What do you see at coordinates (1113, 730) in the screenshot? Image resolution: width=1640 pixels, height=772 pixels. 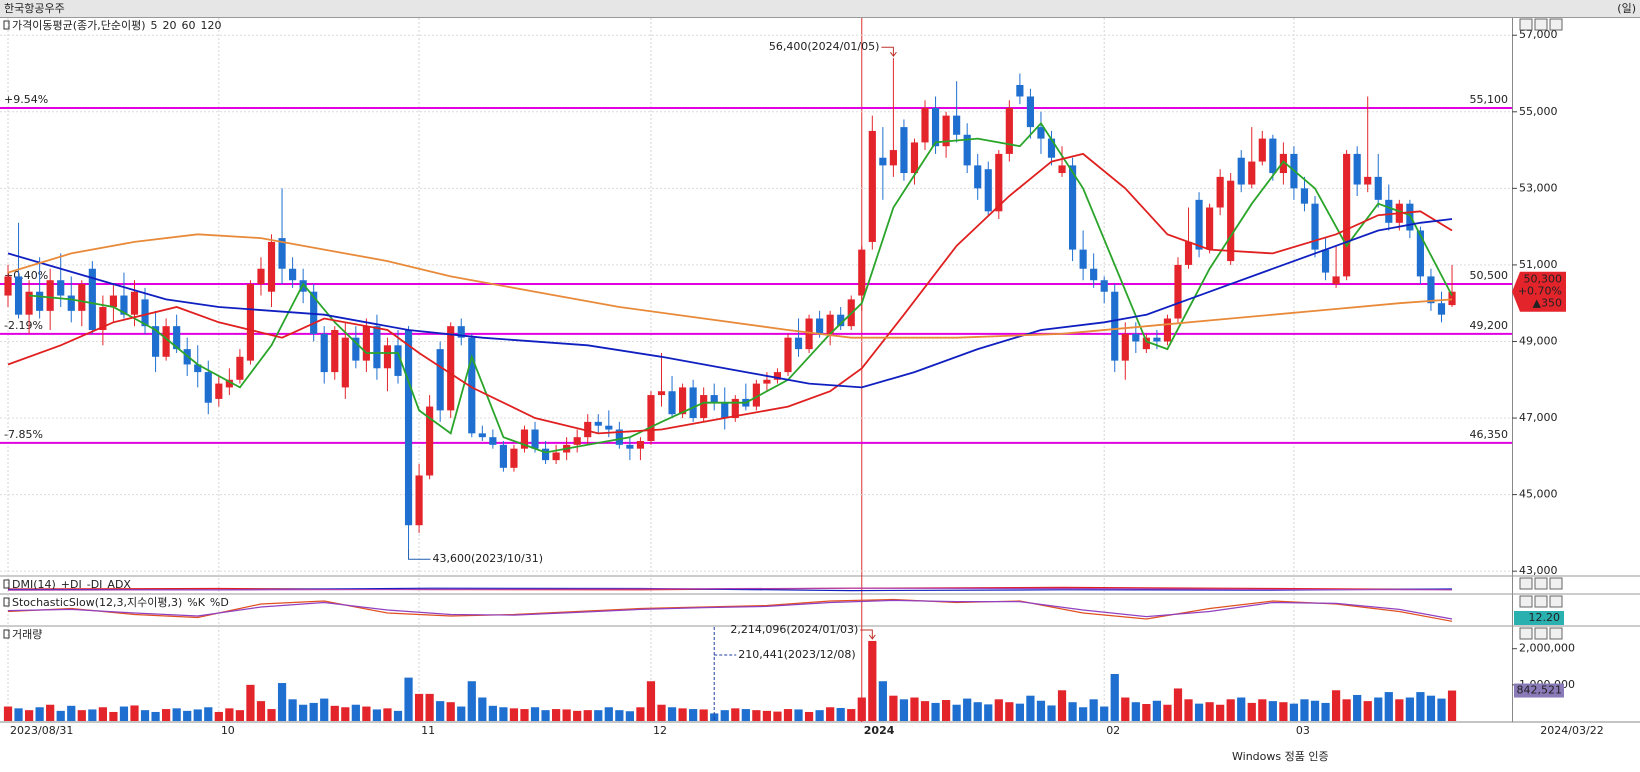 I see `x-tick-label: 02` at bounding box center [1113, 730].